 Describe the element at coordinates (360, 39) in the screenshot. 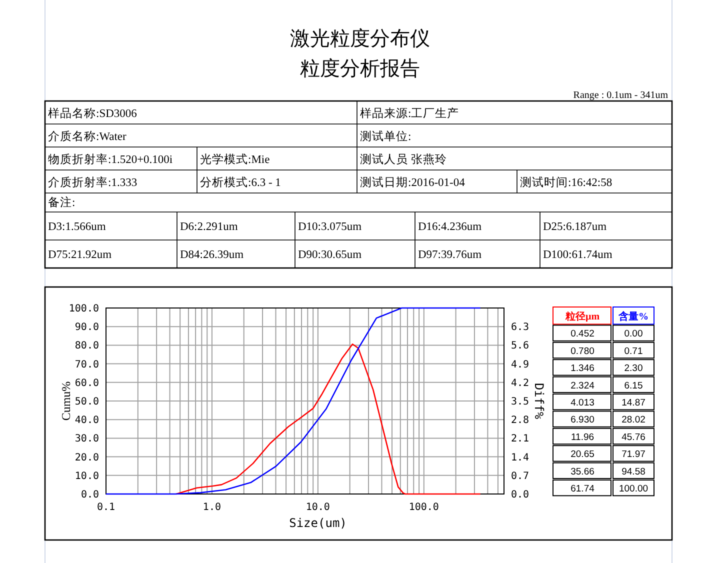

I see `chart-title: 激光粒度分布仪` at that location.